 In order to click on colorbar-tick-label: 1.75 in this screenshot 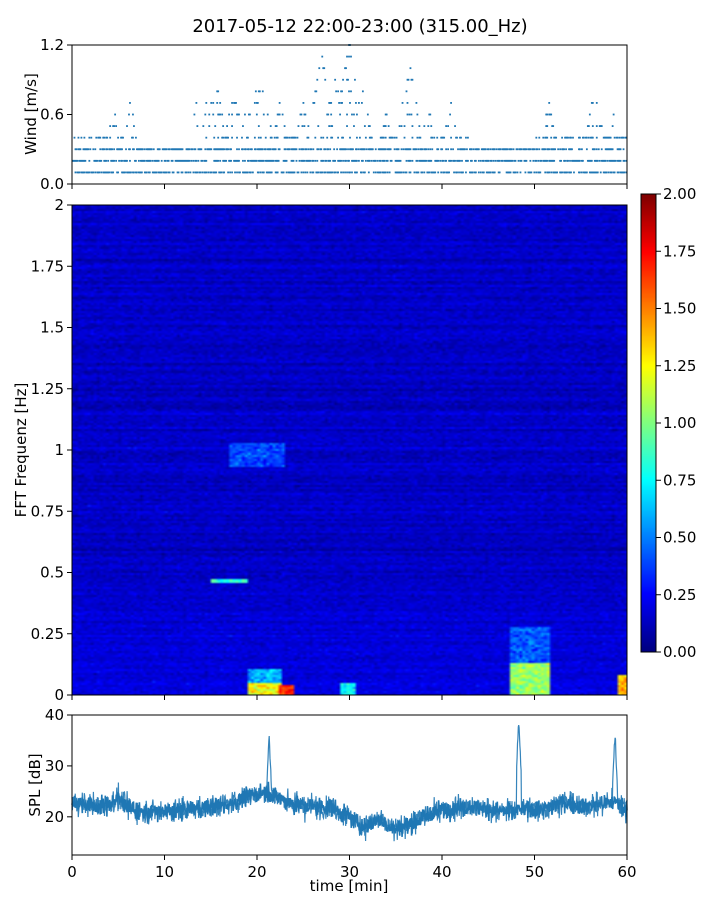, I will do `click(679, 251)`.